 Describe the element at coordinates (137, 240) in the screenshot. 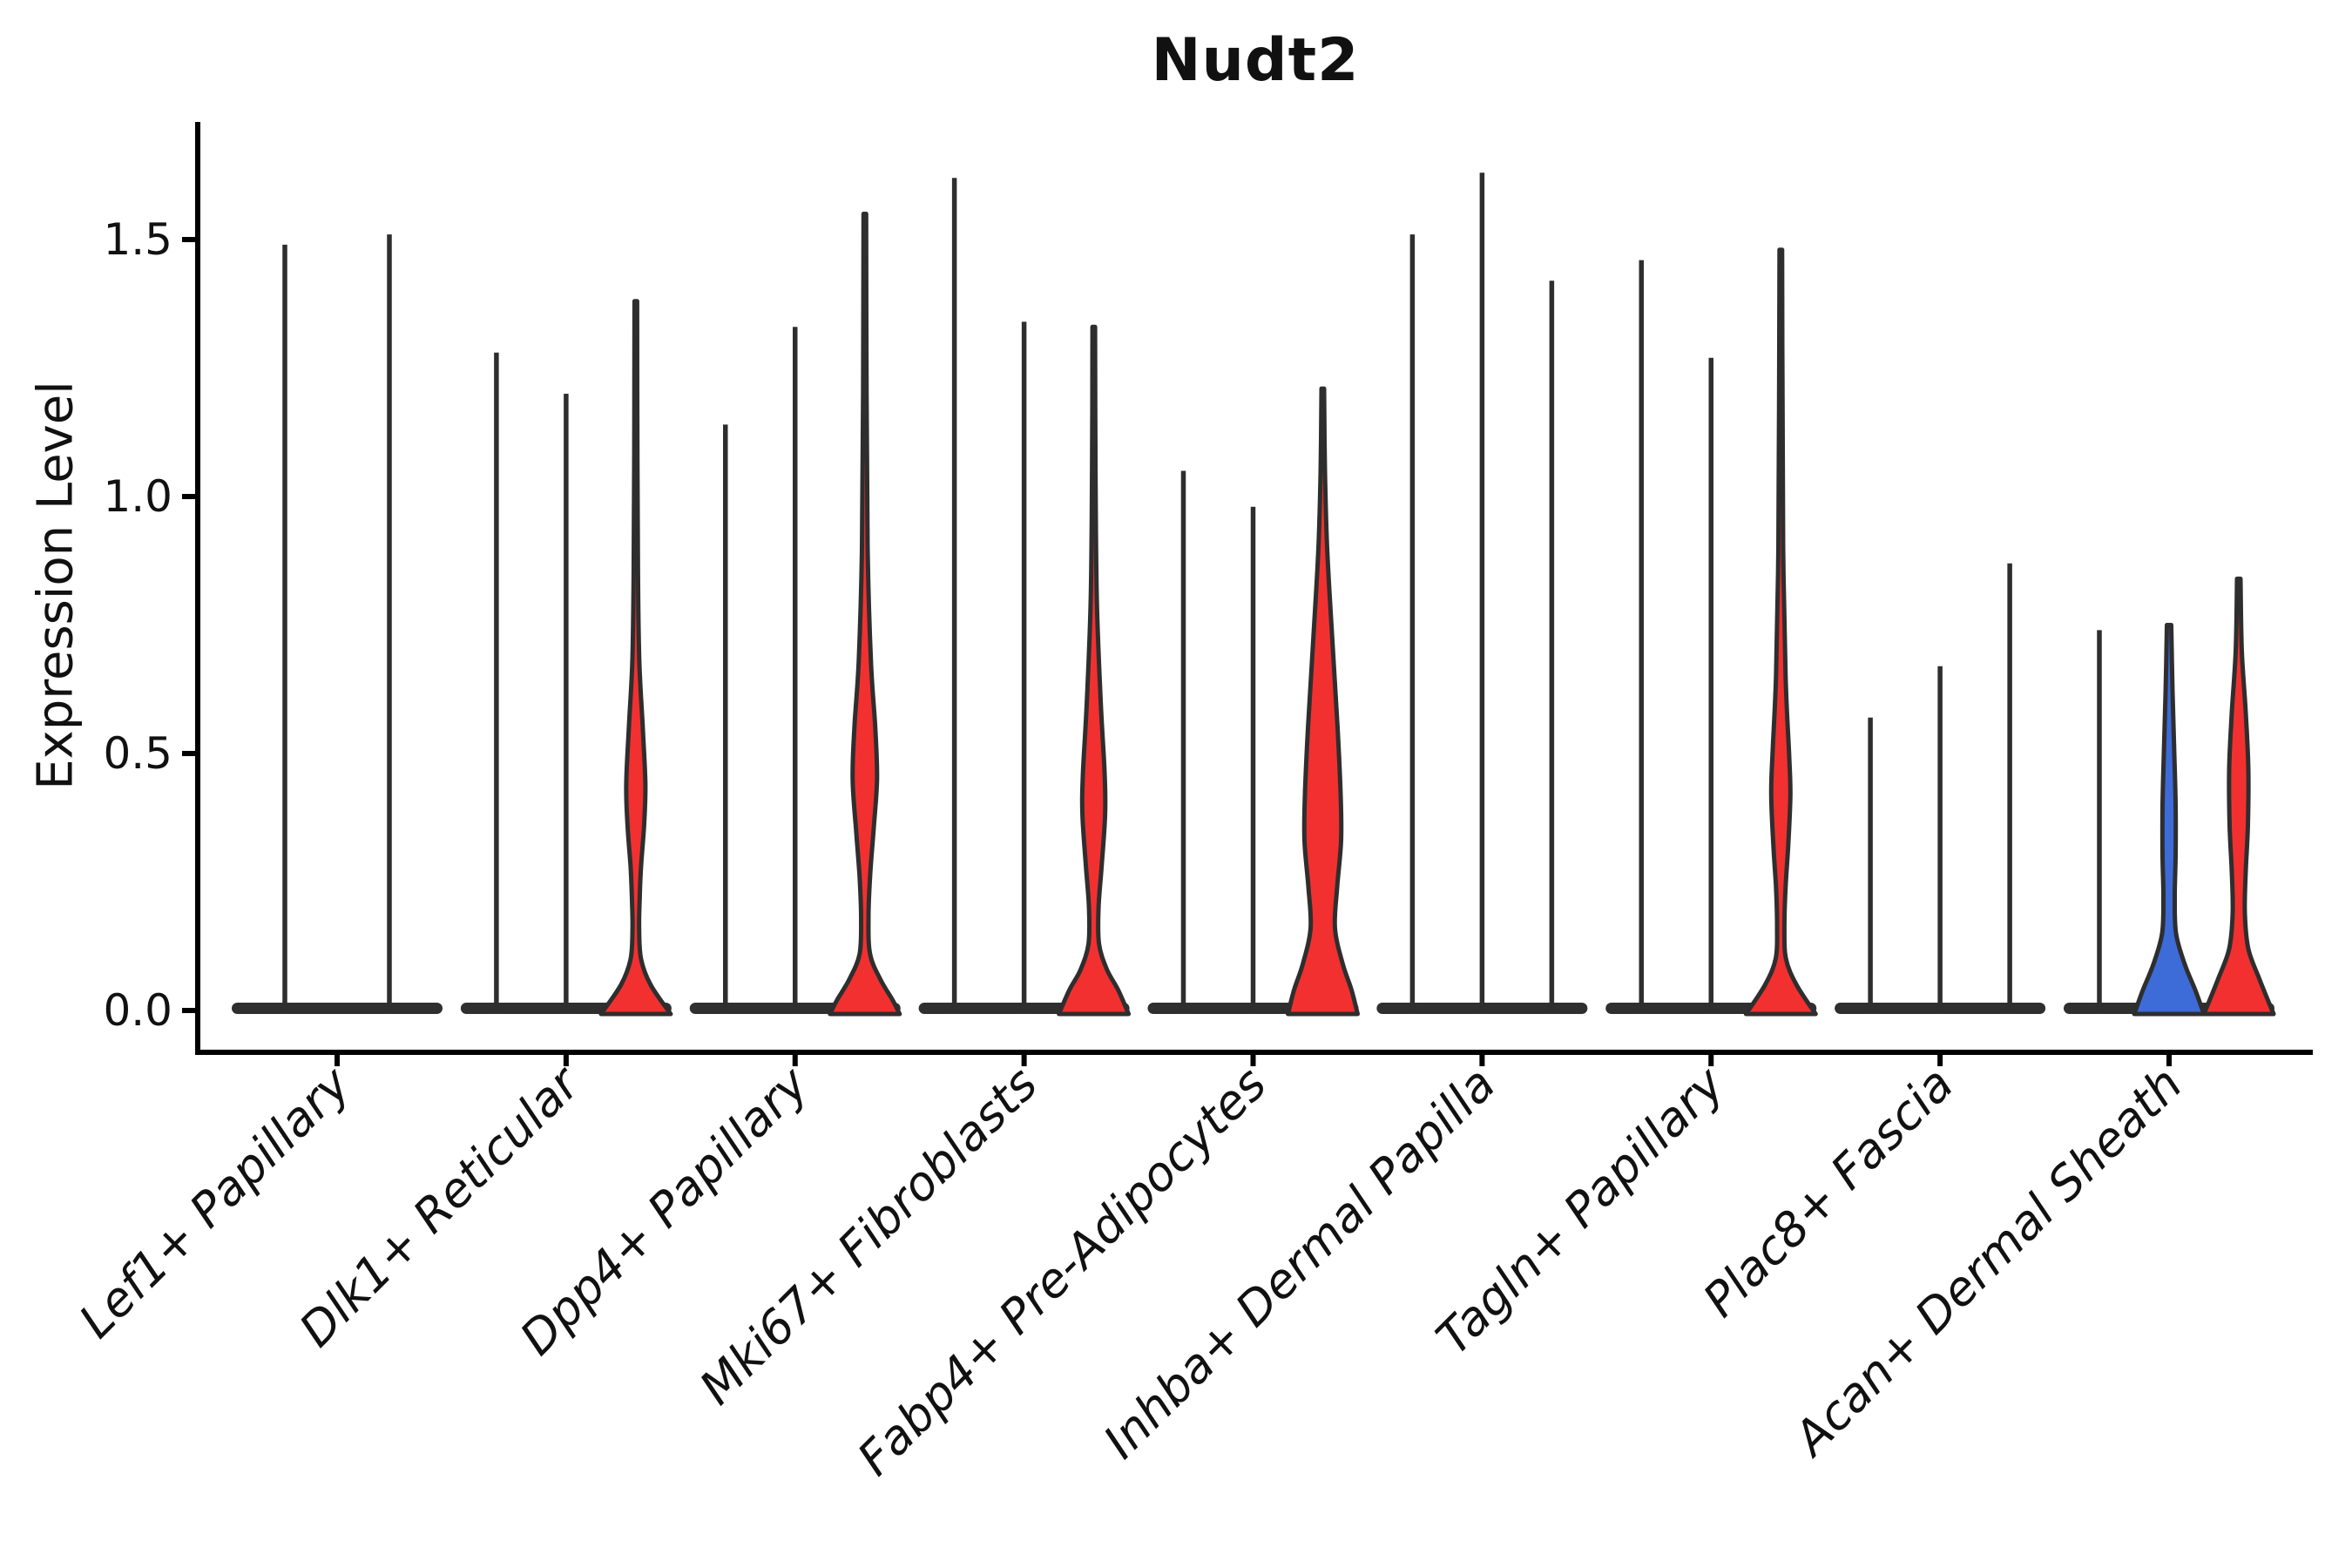

I see `y-tick-label-3: 1.5` at that location.